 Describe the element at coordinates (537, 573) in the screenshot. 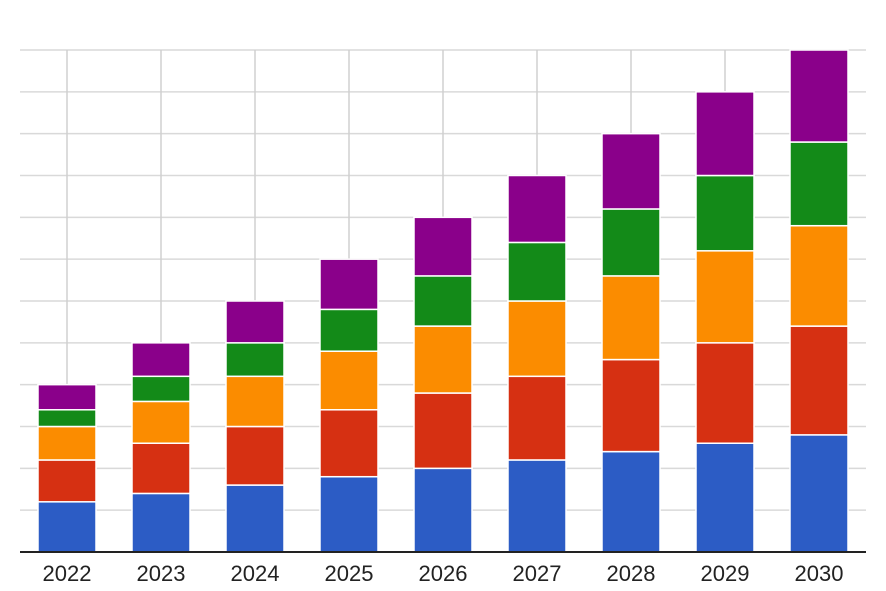

I see `x-tick-label: 2027` at that location.